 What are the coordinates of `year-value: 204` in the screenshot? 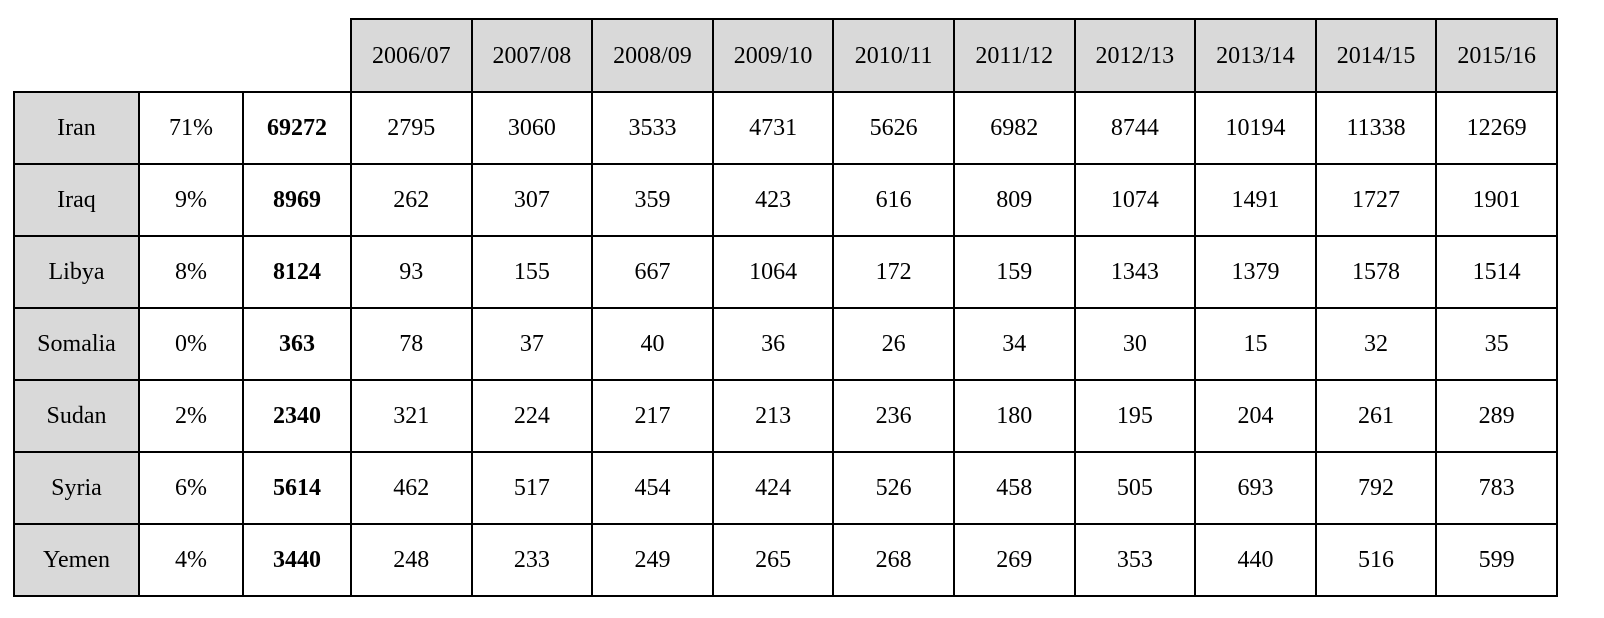 It's located at (1255, 416).